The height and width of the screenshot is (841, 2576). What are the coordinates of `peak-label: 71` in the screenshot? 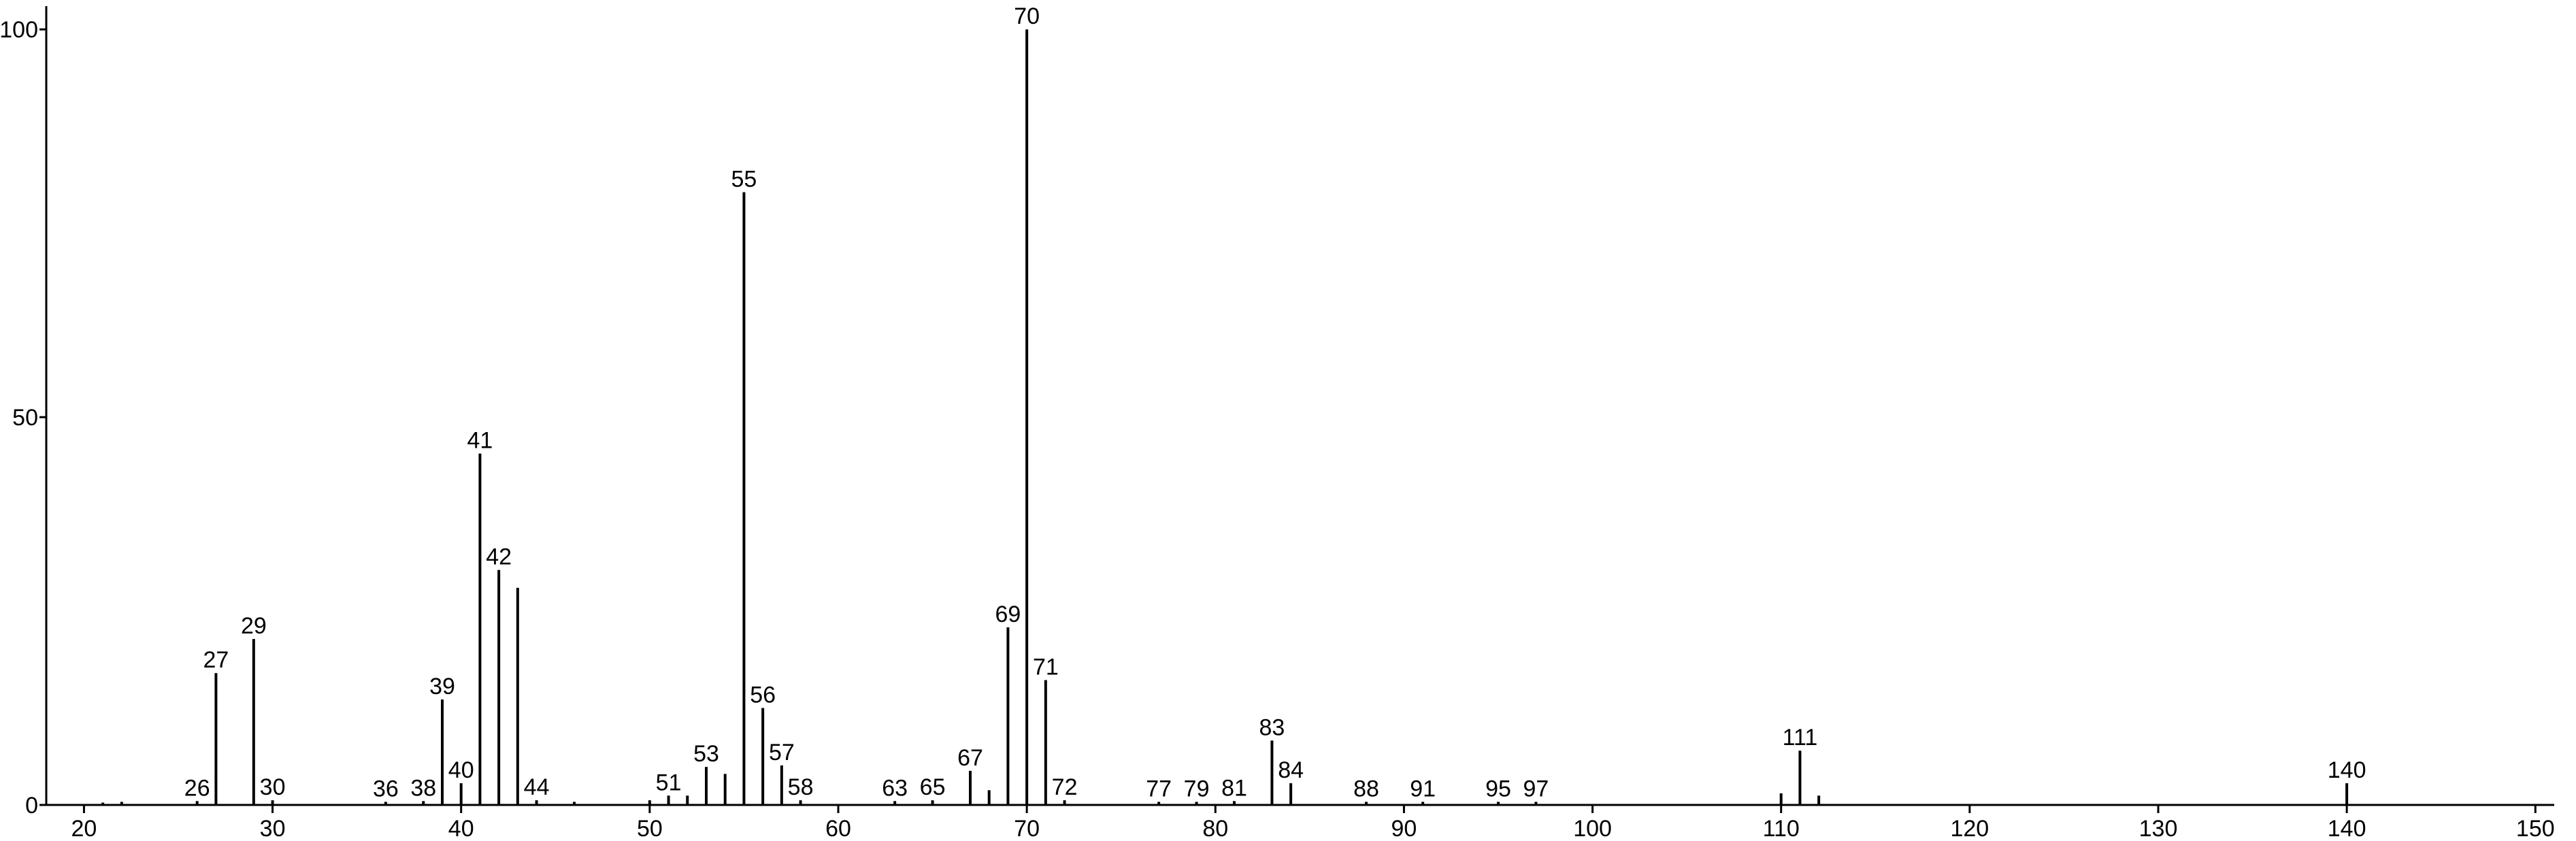 It's located at (1046, 667).